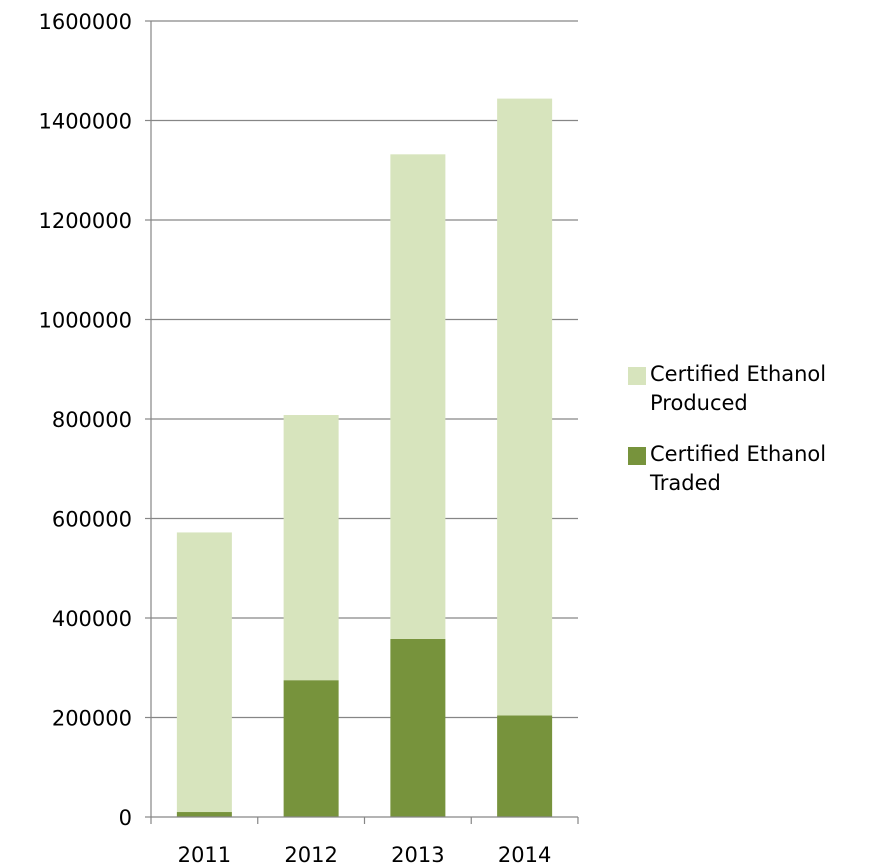 This screenshot has width=892, height=868. I want to click on y-tick-label: 600000, so click(92, 520).